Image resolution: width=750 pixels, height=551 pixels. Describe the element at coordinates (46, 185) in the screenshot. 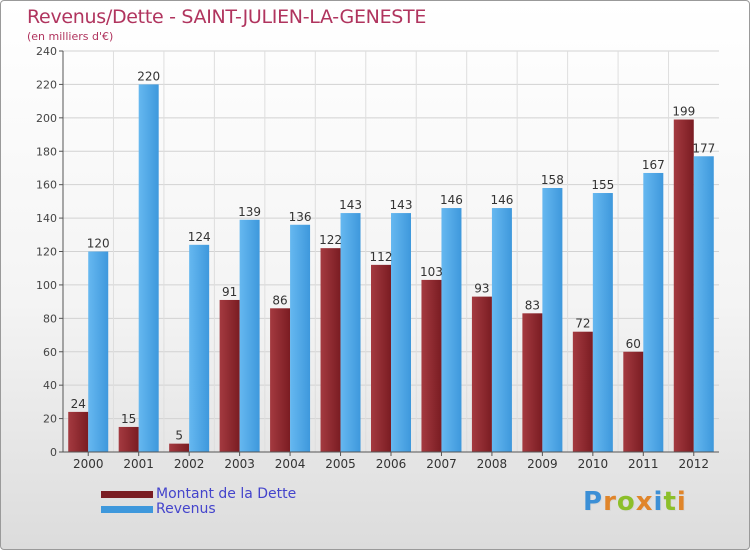

I see `y-tick-label: 160` at that location.